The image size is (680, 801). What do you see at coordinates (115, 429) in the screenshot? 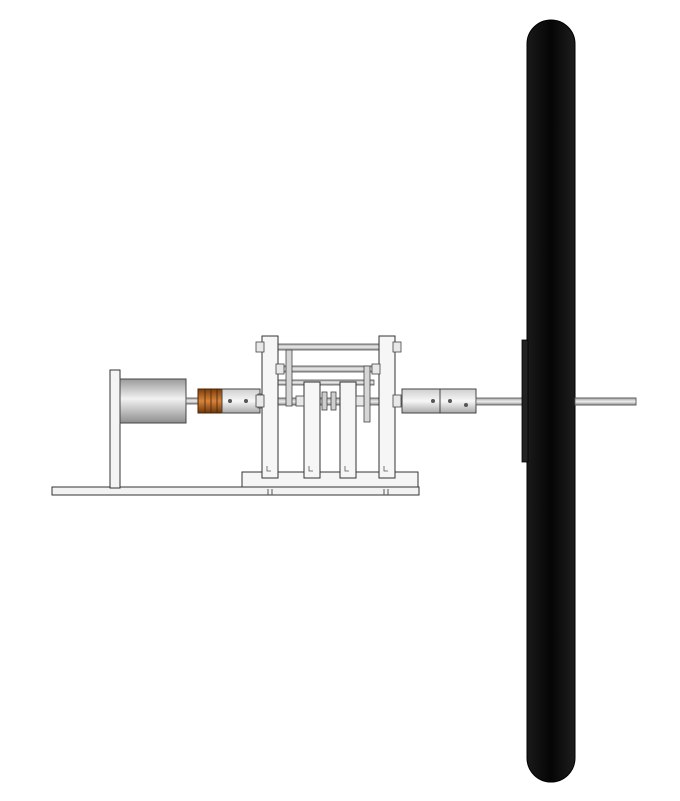
I see `motor-bracket` at bounding box center [115, 429].